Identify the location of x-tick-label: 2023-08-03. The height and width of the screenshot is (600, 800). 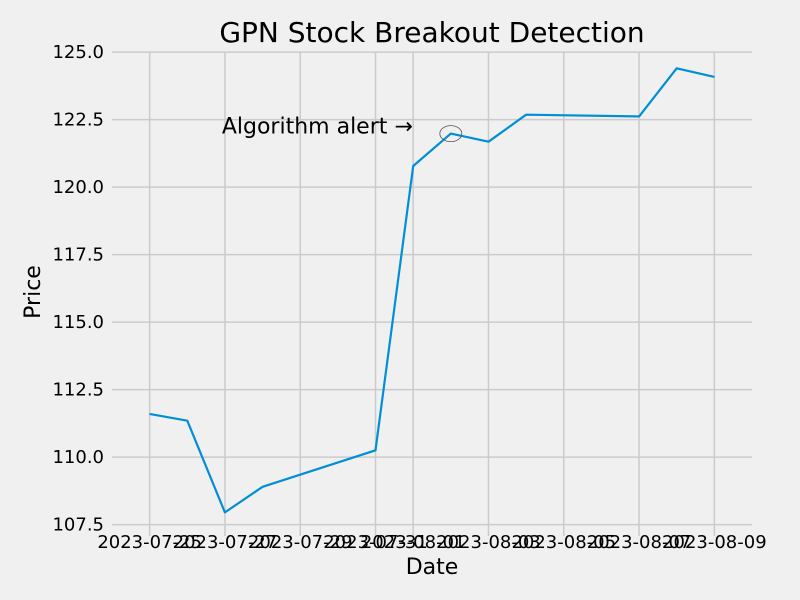
(488, 542).